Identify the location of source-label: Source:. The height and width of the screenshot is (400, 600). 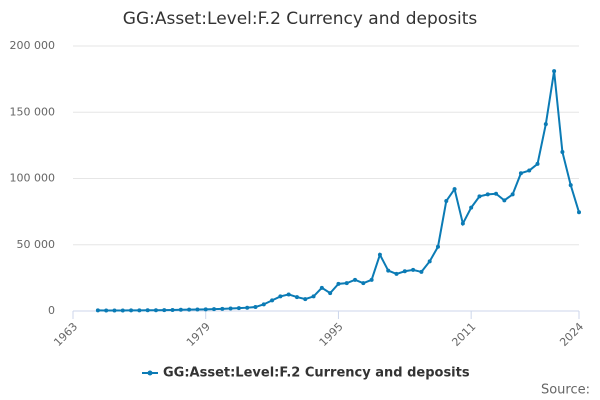
(565, 390).